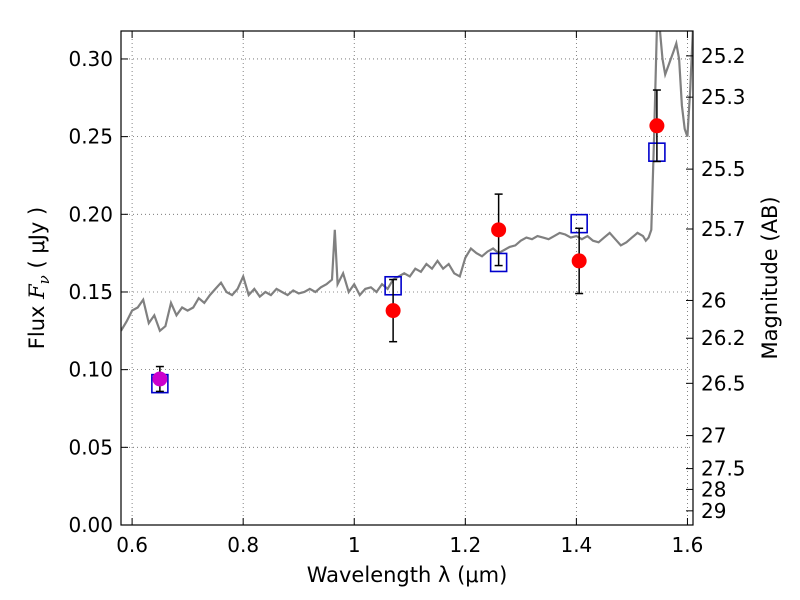  What do you see at coordinates (713, 300) in the screenshot?
I see `magnitude-tick-label: 26` at bounding box center [713, 300].